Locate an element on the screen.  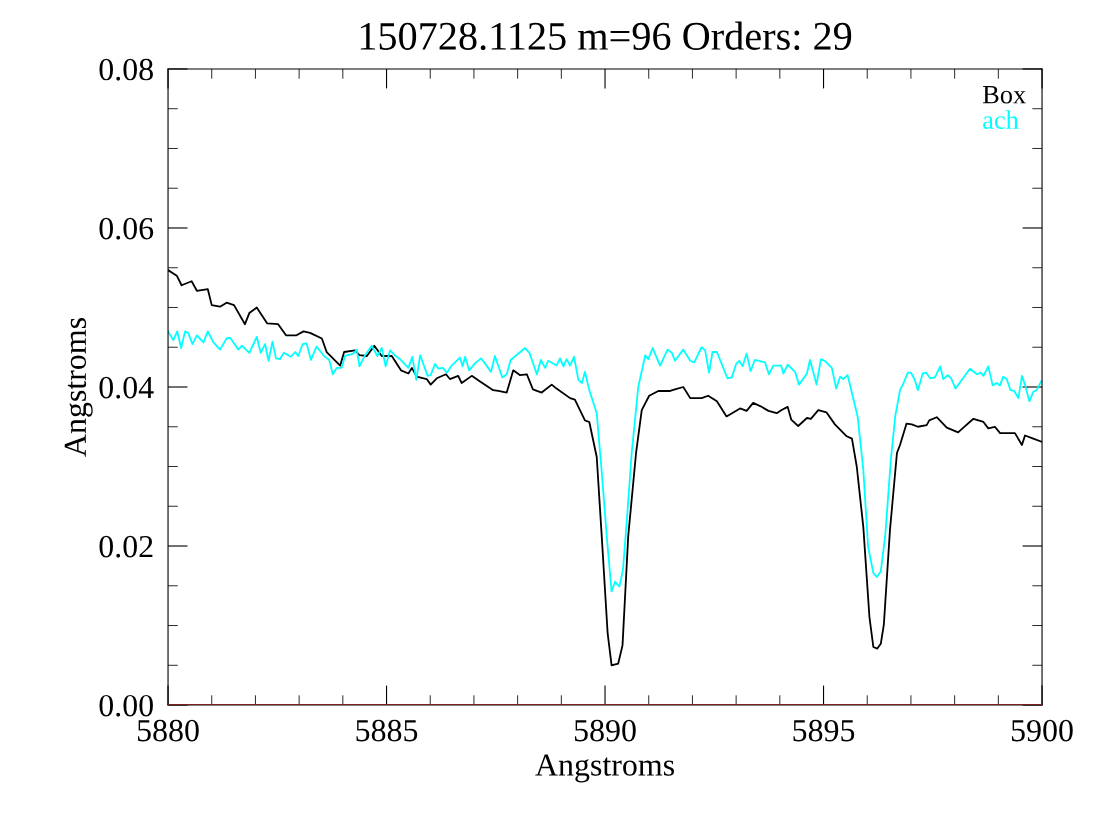
y-tick-label: 0.06 is located at coordinates (126, 228).